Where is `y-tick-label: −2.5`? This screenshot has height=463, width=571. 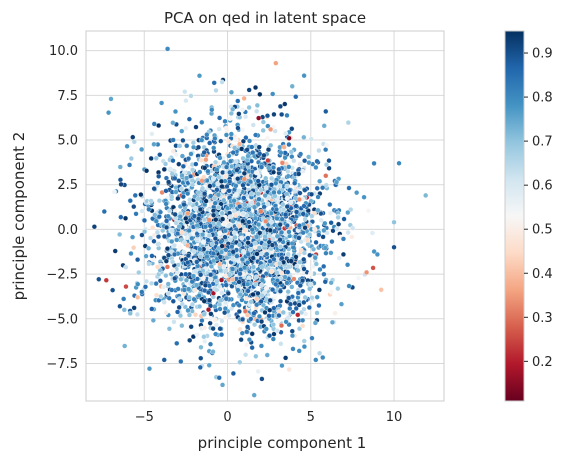
y-tick-label: −2.5 is located at coordinates (62, 275).